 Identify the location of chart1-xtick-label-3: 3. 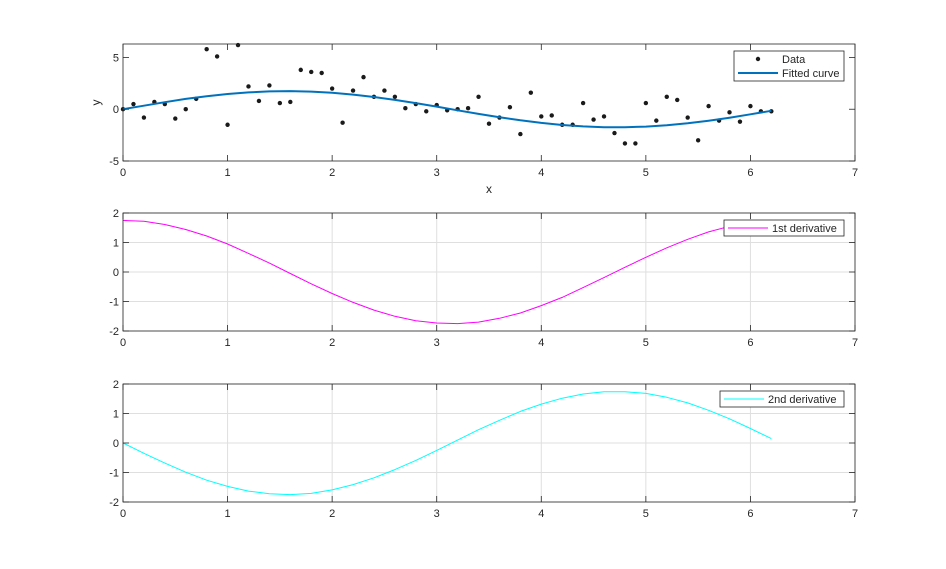
(437, 343).